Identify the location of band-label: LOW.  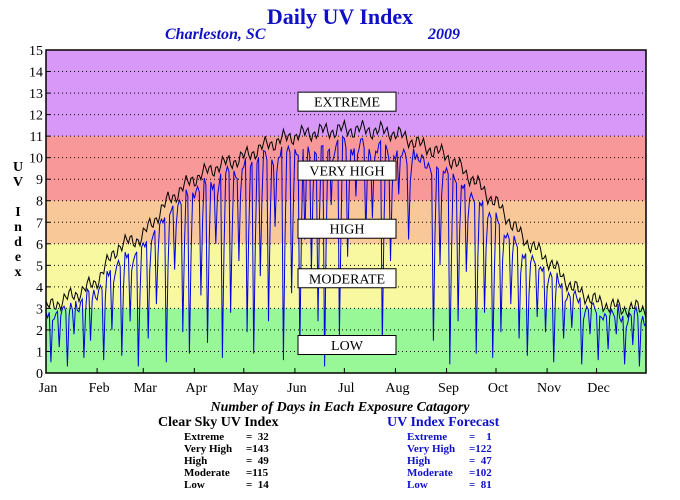
(347, 346).